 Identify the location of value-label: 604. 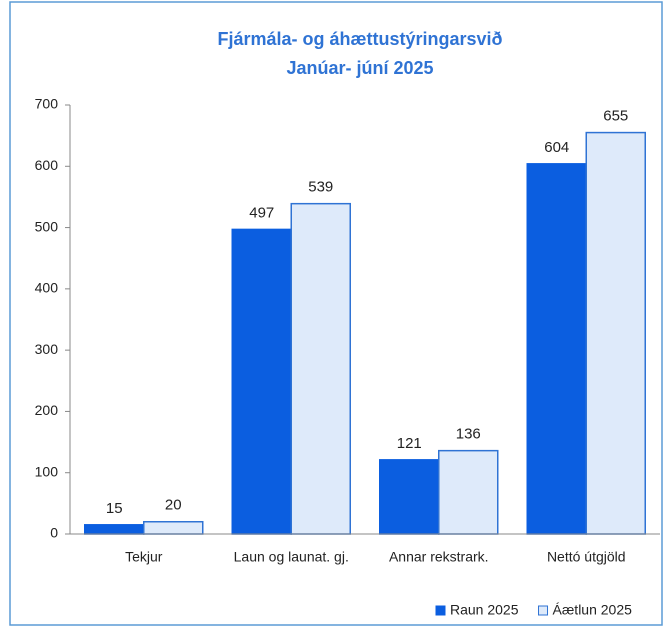
(556, 147).